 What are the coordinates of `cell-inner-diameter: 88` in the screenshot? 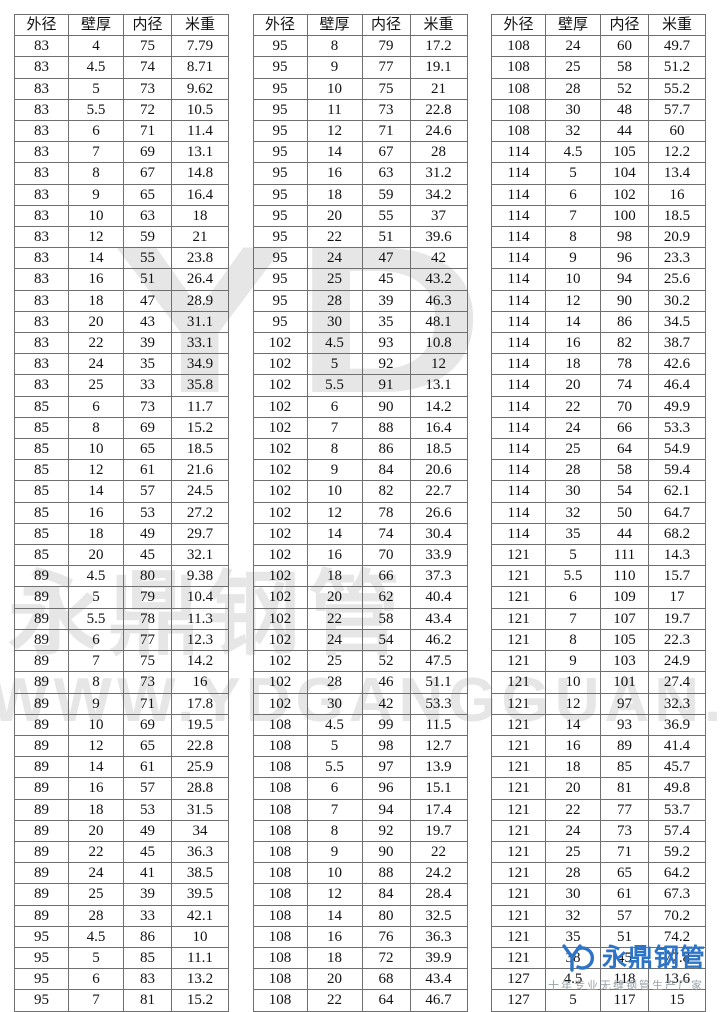 It's located at (386, 873).